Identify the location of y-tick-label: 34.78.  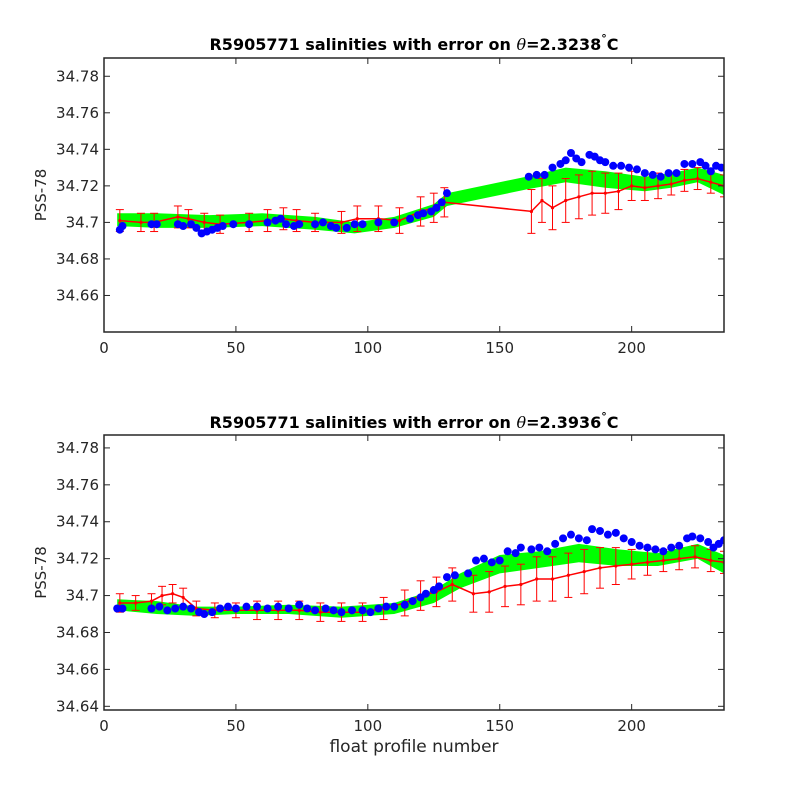
(77, 448).